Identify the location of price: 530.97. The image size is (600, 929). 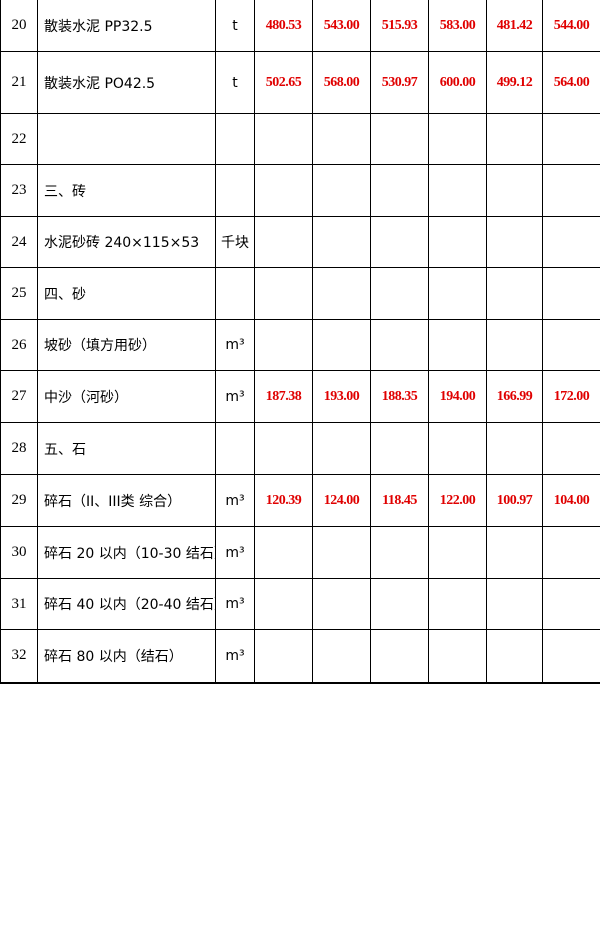
(399, 82).